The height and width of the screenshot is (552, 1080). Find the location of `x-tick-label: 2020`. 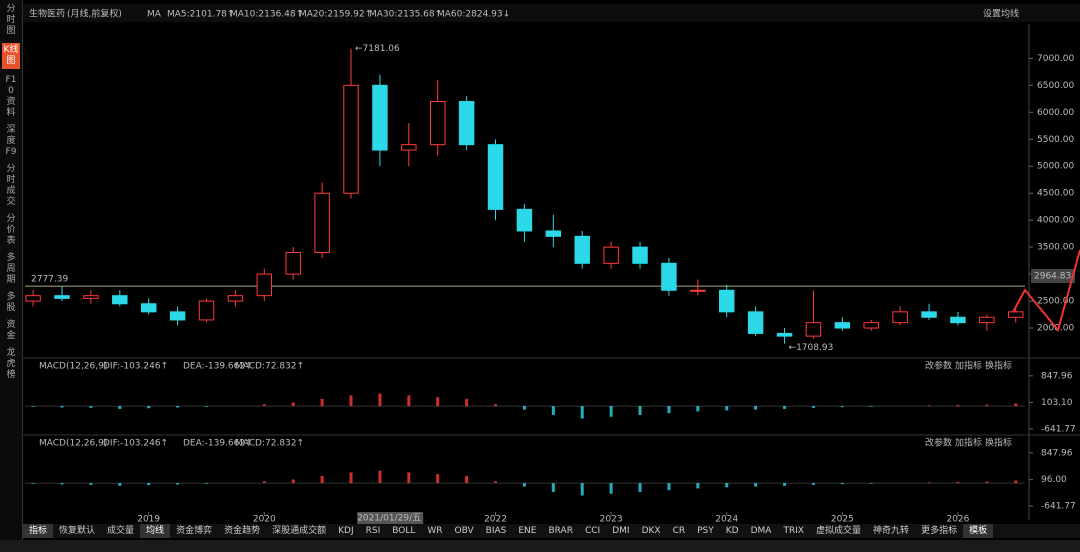

x-tick-label: 2020 is located at coordinates (264, 520).